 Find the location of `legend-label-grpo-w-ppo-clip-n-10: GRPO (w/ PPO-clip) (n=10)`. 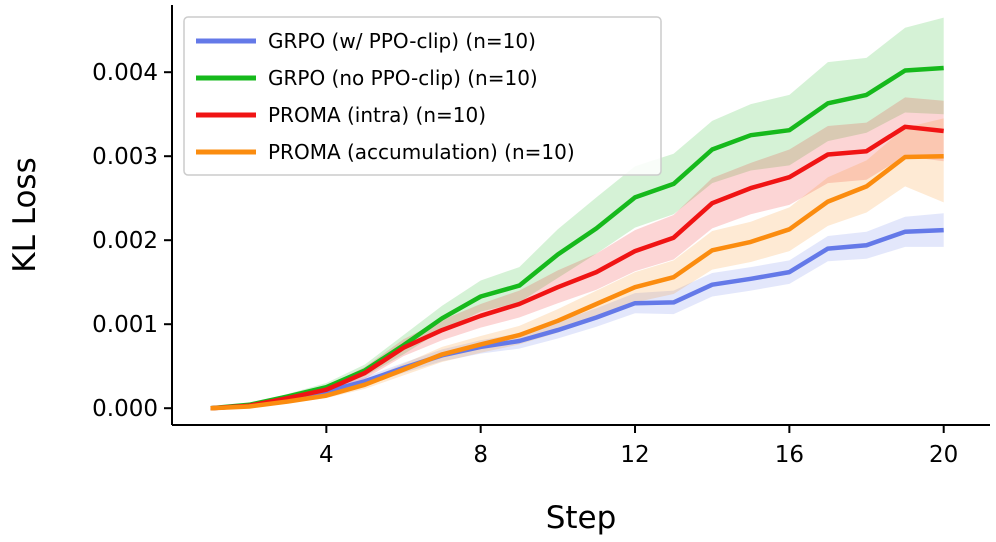

legend-label-grpo-w-ppo-clip-n-10: GRPO (w/ PPO-clip) (n=10) is located at coordinates (402, 41).